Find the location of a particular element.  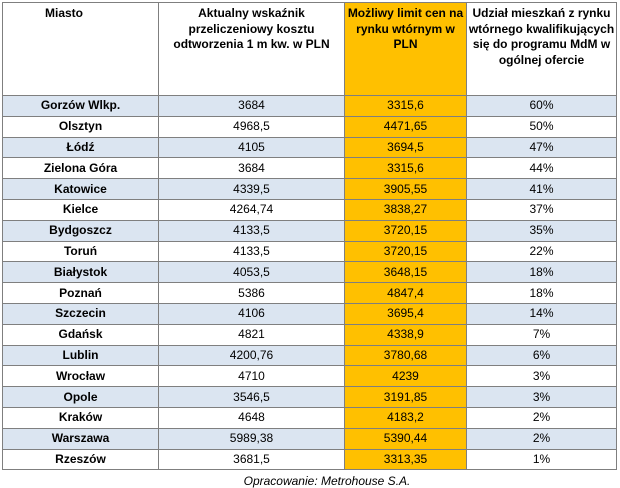

cell-city: Kielce is located at coordinates (80, 209).